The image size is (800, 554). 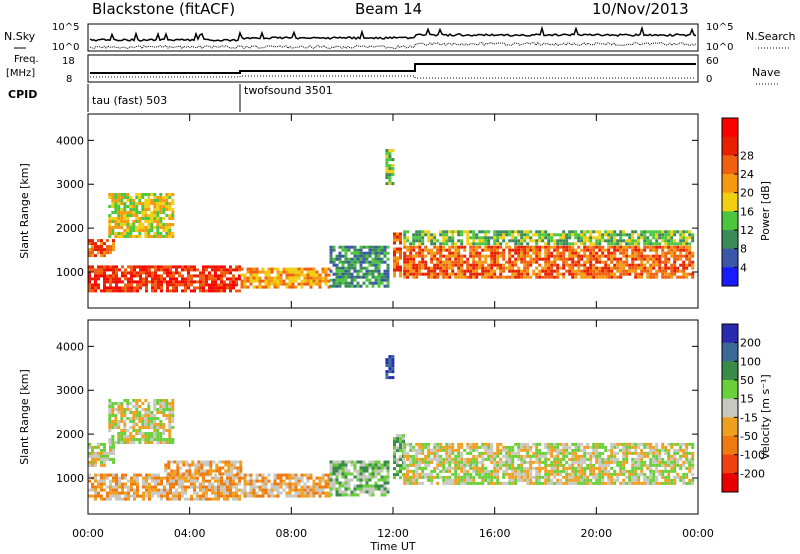 What do you see at coordinates (65, 47) in the screenshot?
I see `noise-left-tick-low: 10^0` at bounding box center [65, 47].